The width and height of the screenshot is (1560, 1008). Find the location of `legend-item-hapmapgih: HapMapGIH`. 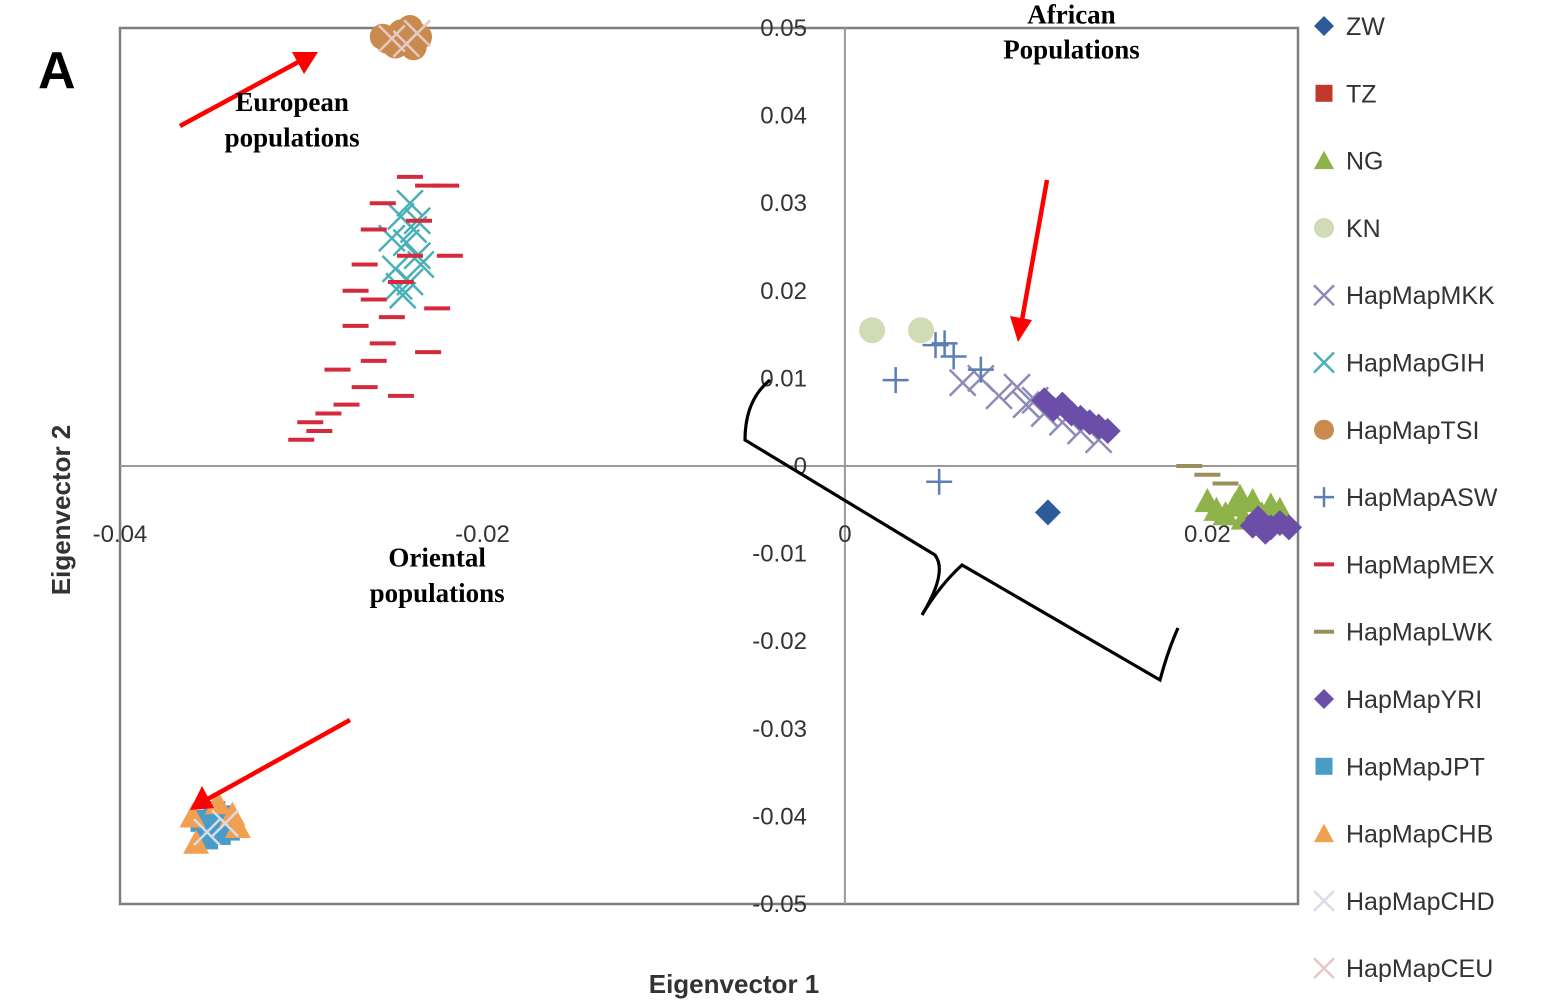

legend-item-hapmapgih: HapMapGIH is located at coordinates (1399, 364).